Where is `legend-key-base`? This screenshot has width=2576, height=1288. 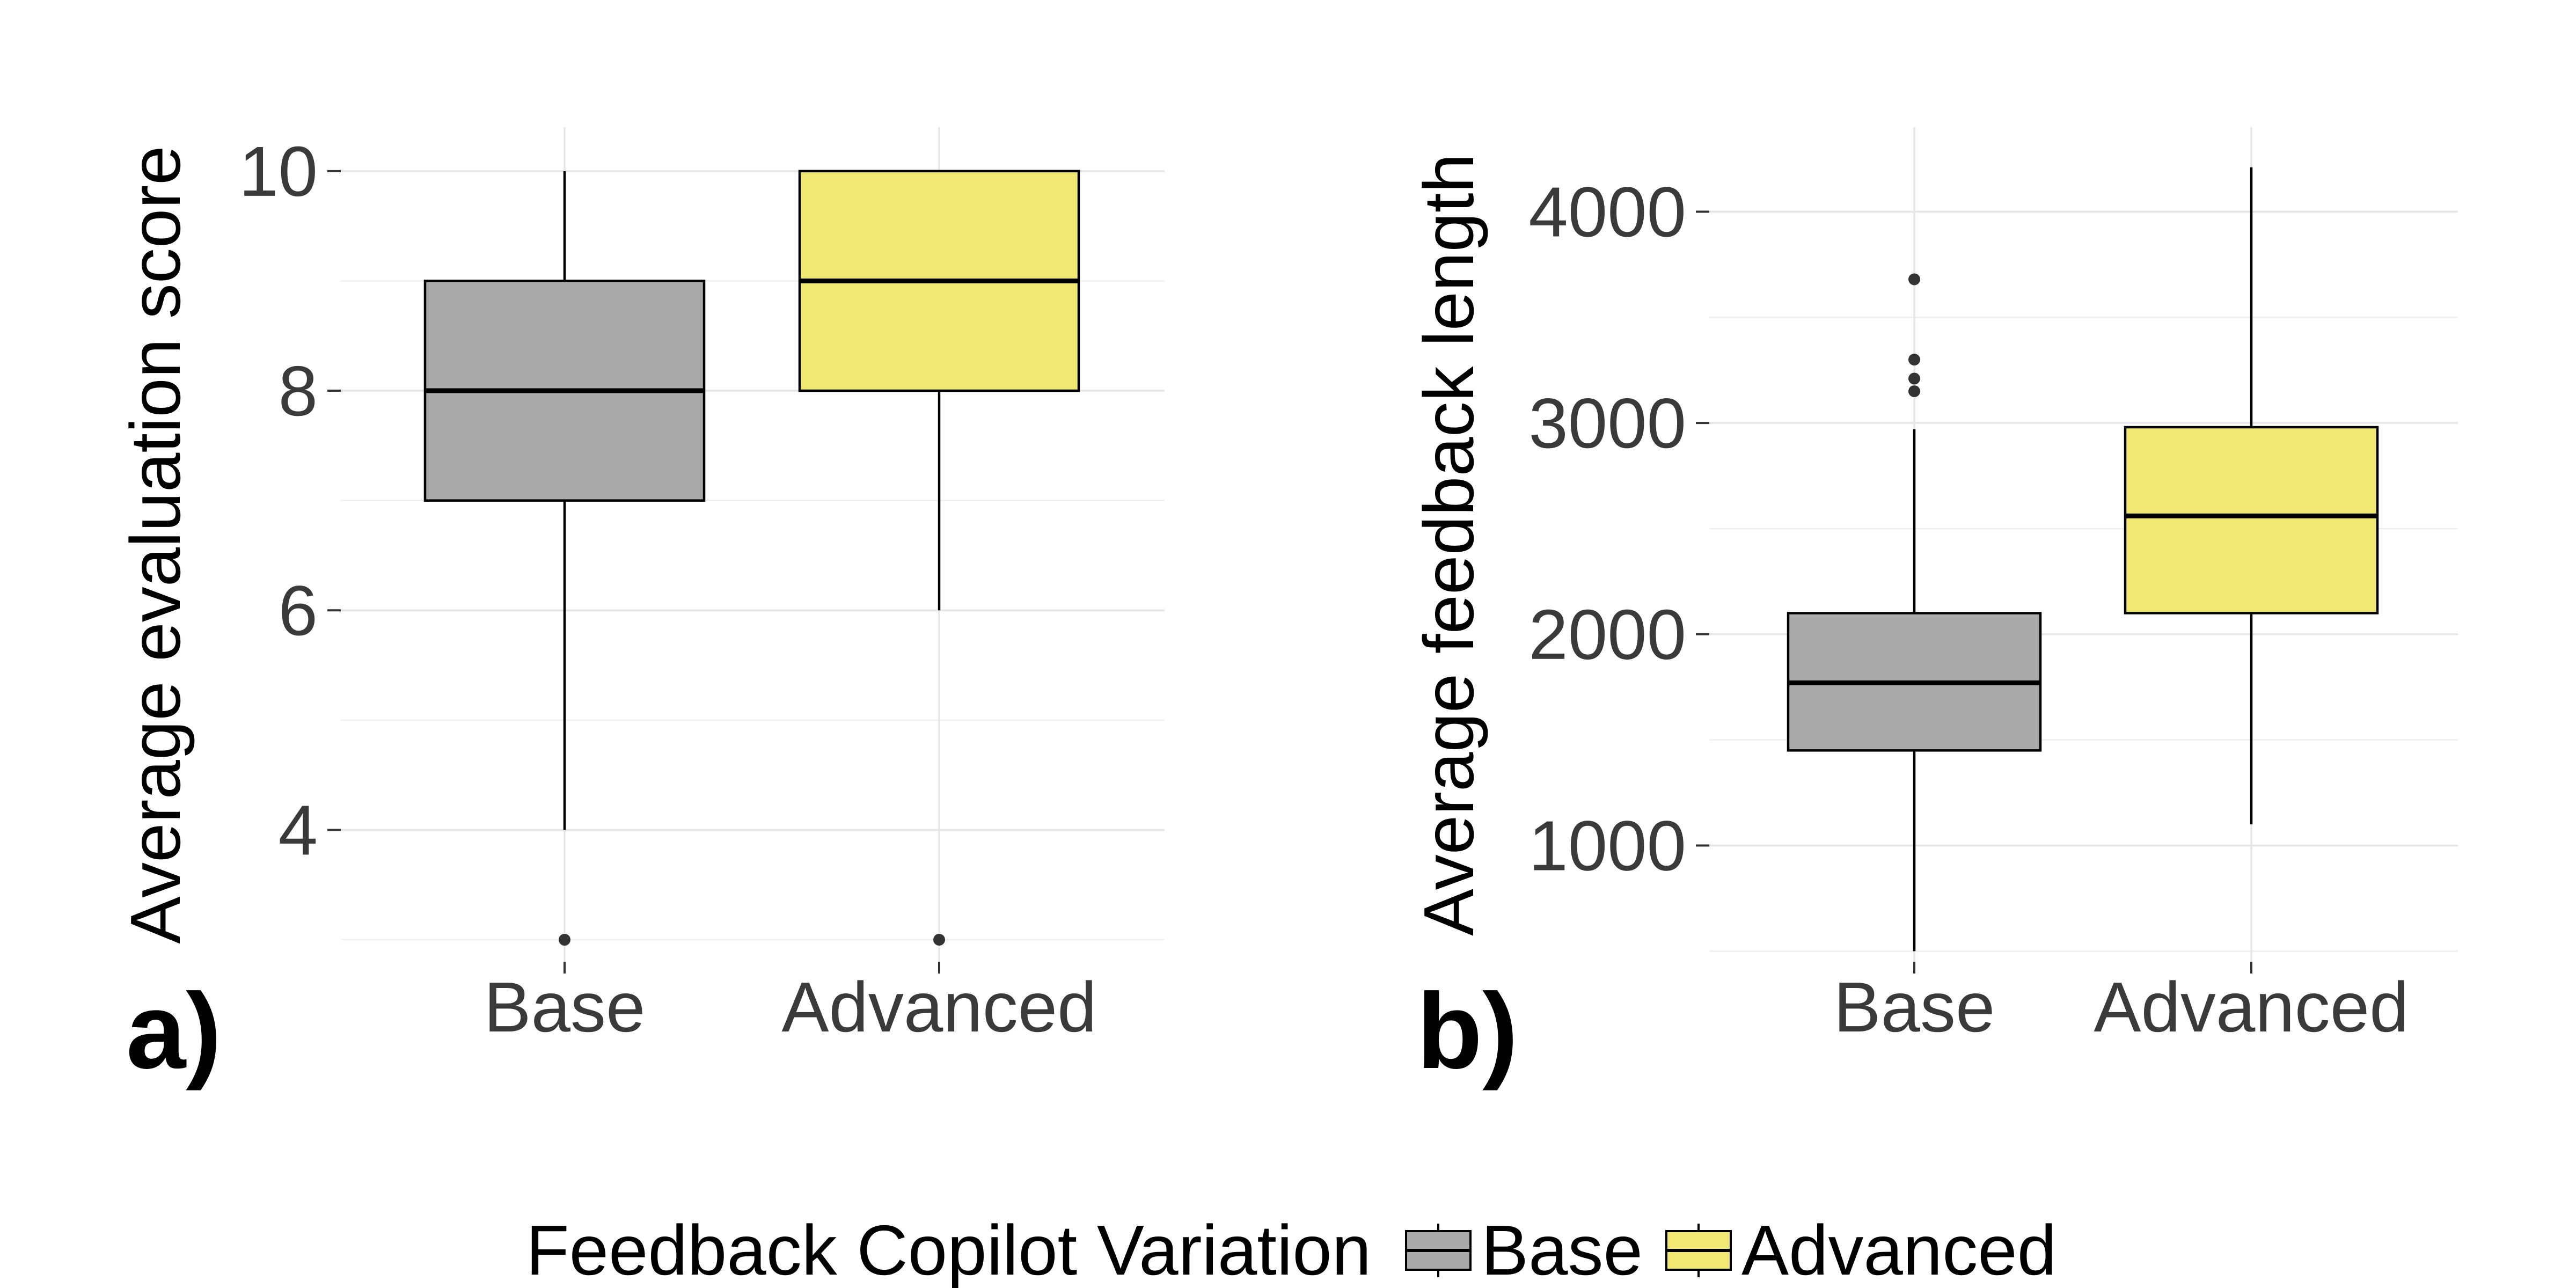 legend-key-base is located at coordinates (1438, 1250).